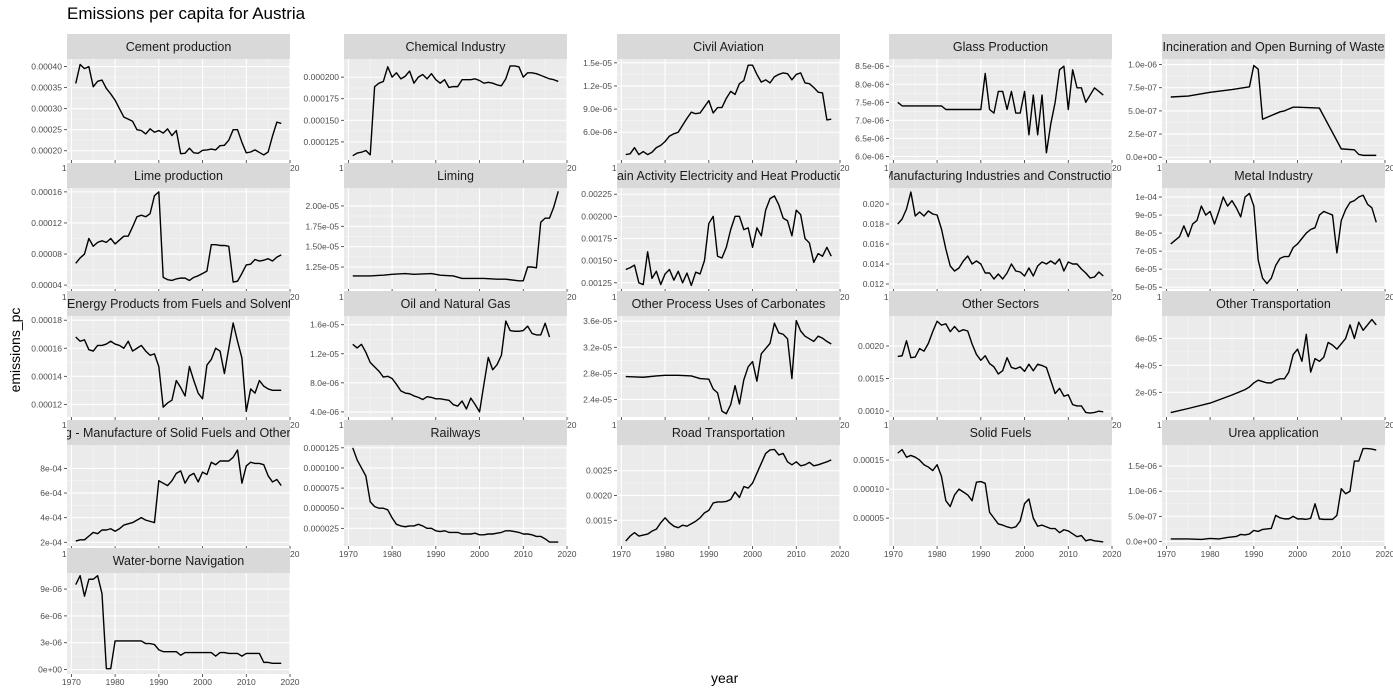 This screenshot has height=696, width=1393. Describe the element at coordinates (869, 66) in the screenshot. I see `y-tick-label: 8.5e-06` at that location.